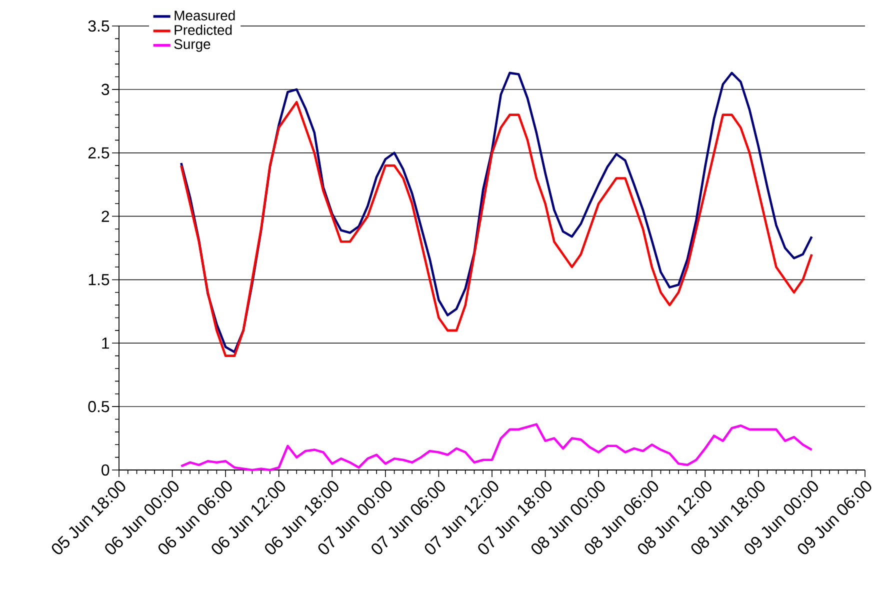  What do you see at coordinates (106, 343) in the screenshot?
I see `y-tick-label: 1` at bounding box center [106, 343].